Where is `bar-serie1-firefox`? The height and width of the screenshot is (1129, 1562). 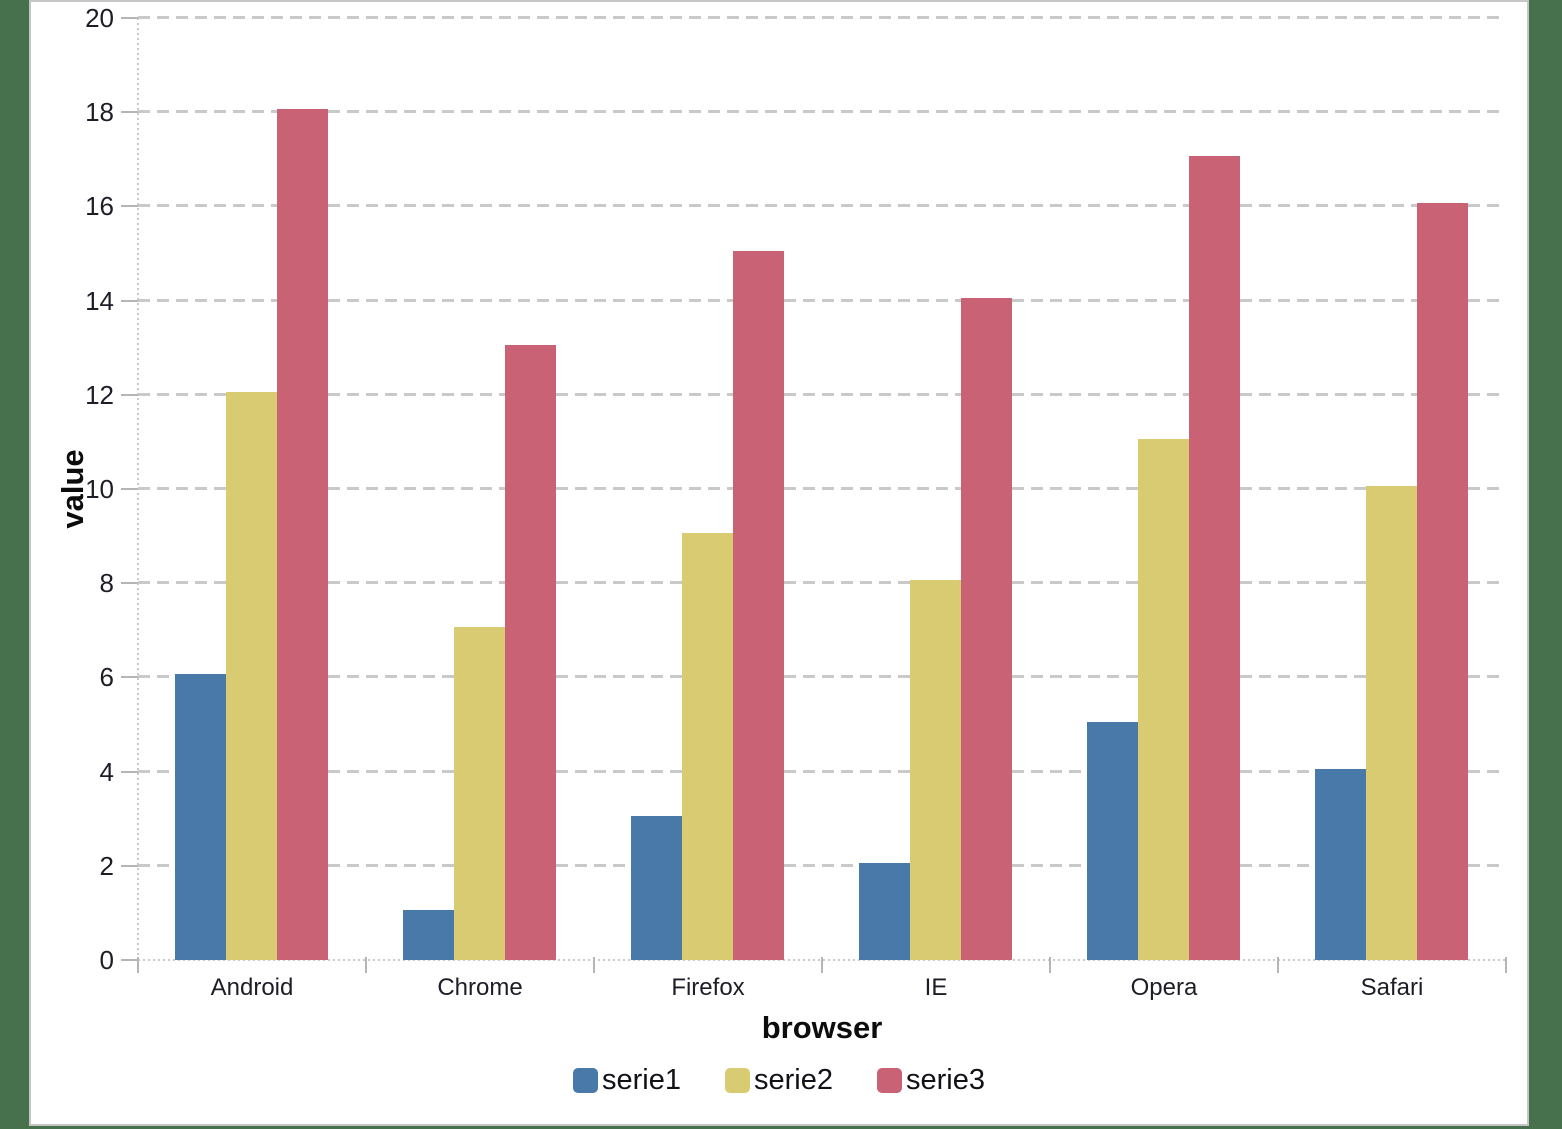 bar-serie1-firefox is located at coordinates (656, 887).